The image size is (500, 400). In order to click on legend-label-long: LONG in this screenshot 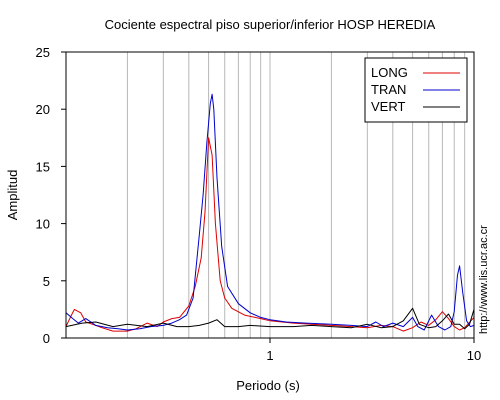, I will do `click(389, 72)`.